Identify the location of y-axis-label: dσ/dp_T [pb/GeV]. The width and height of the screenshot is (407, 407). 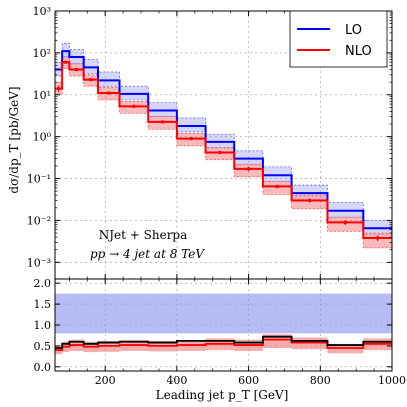
(14, 139).